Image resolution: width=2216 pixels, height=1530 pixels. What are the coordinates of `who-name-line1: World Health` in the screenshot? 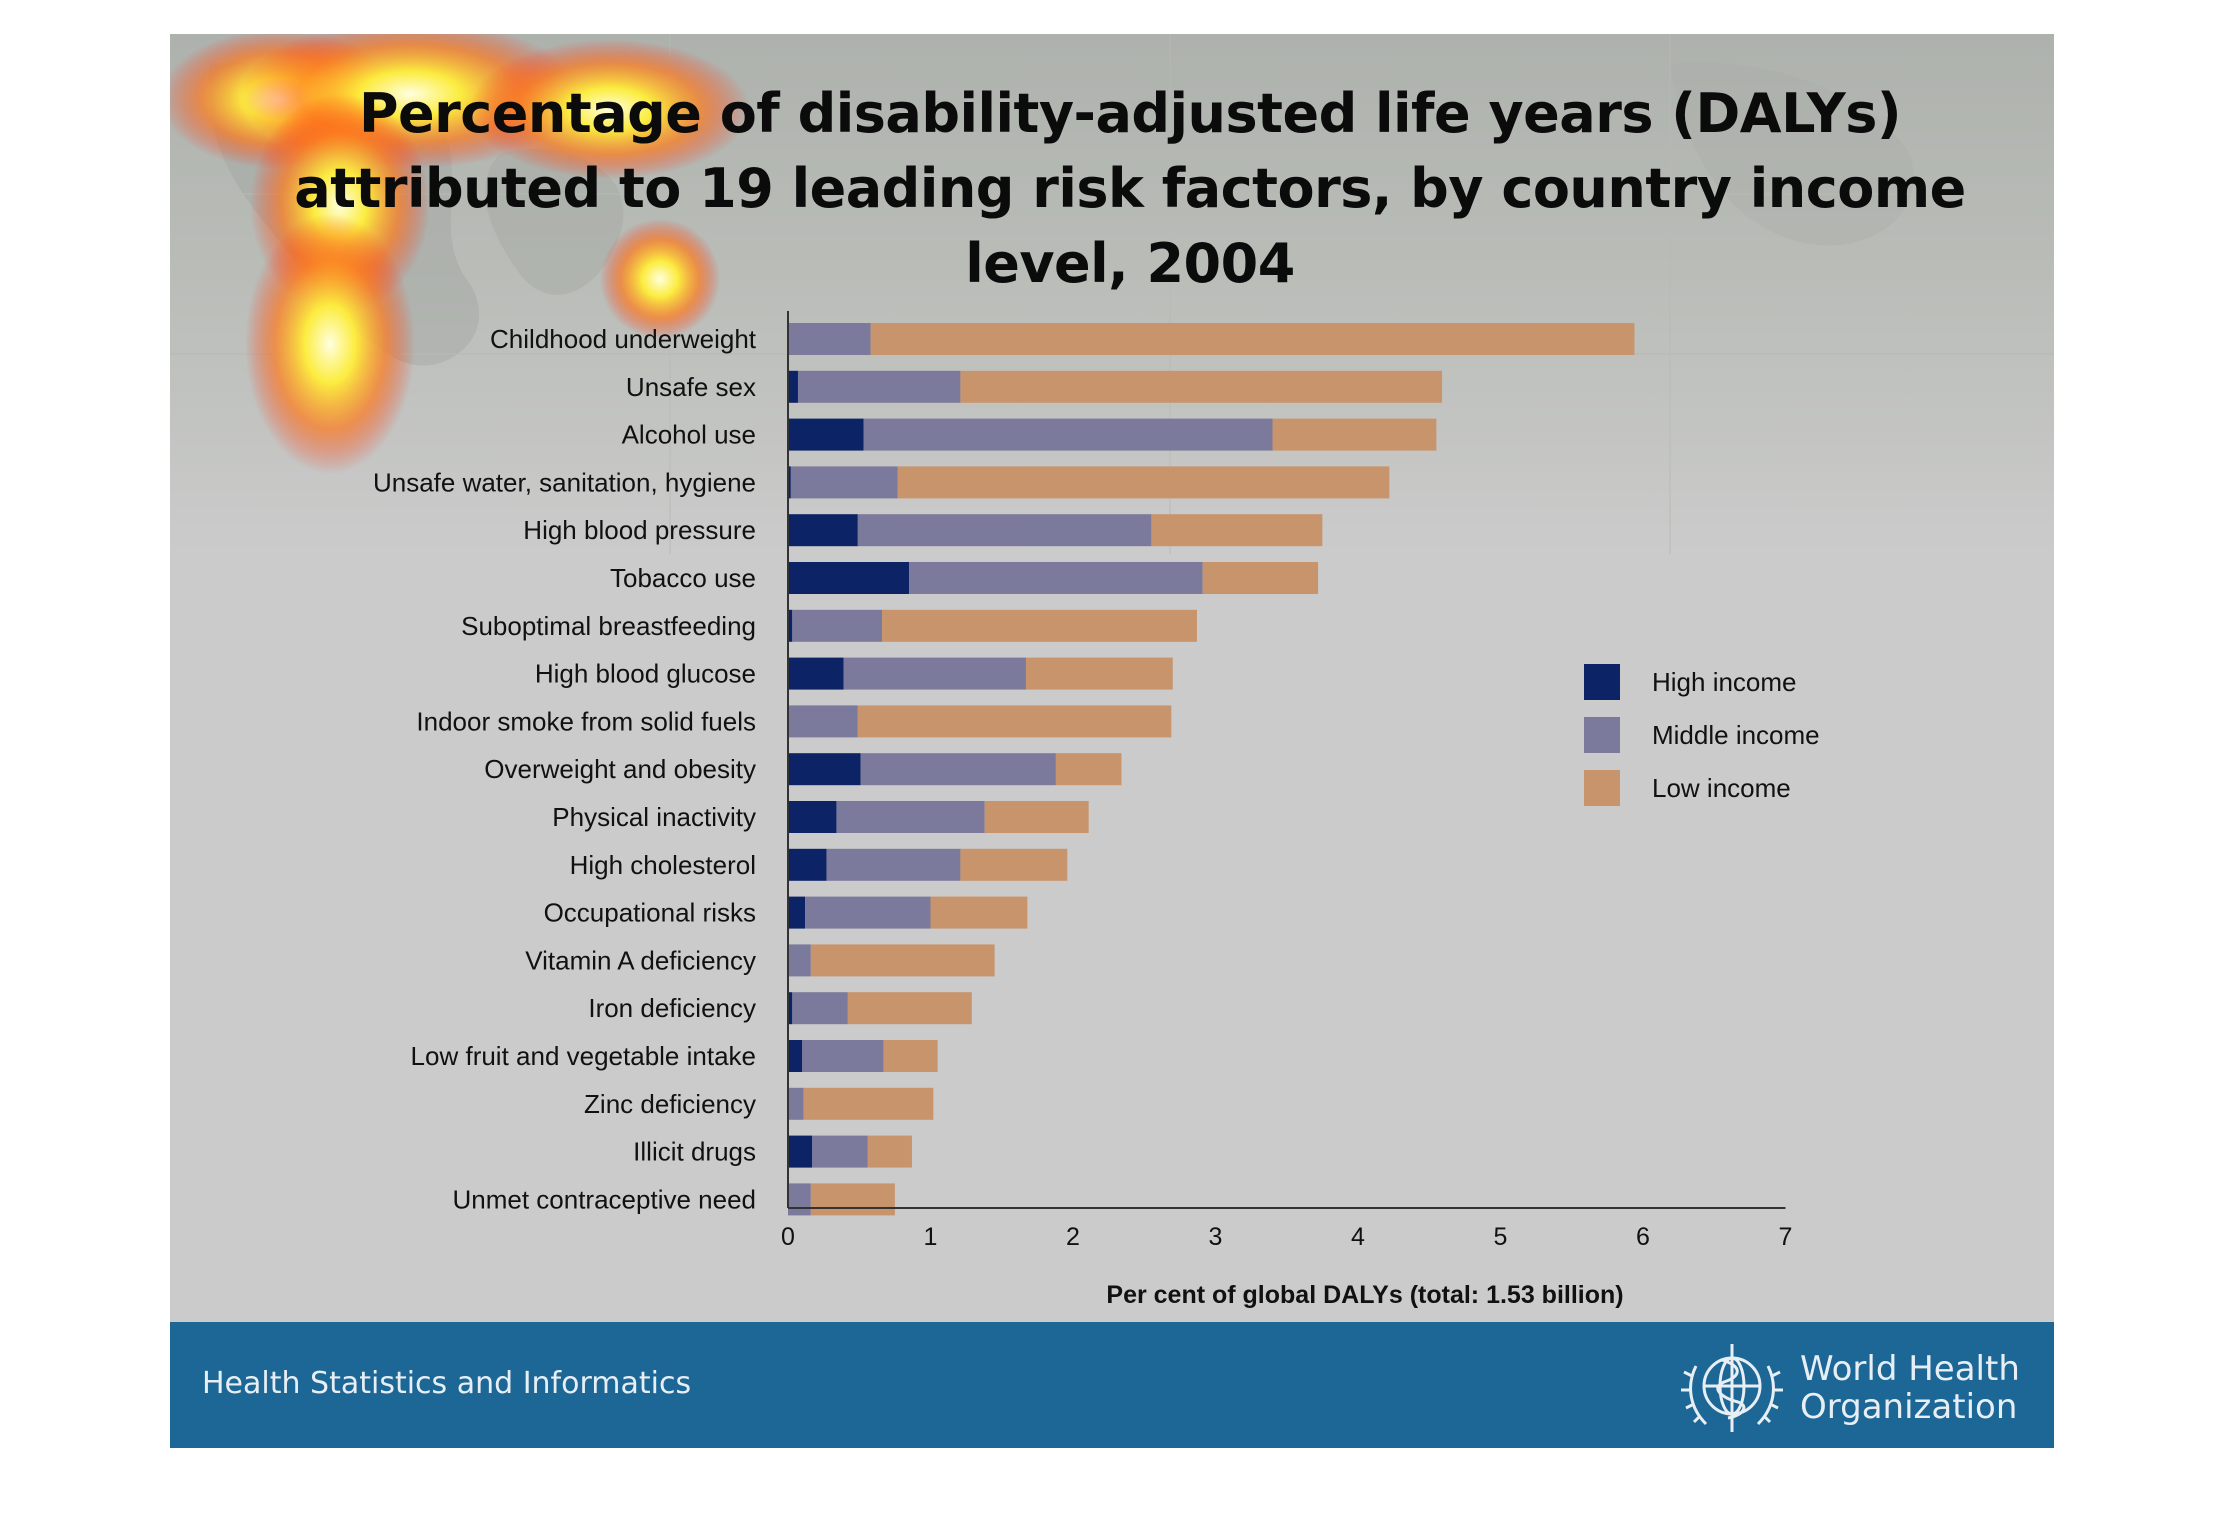 It's located at (1910, 1369).